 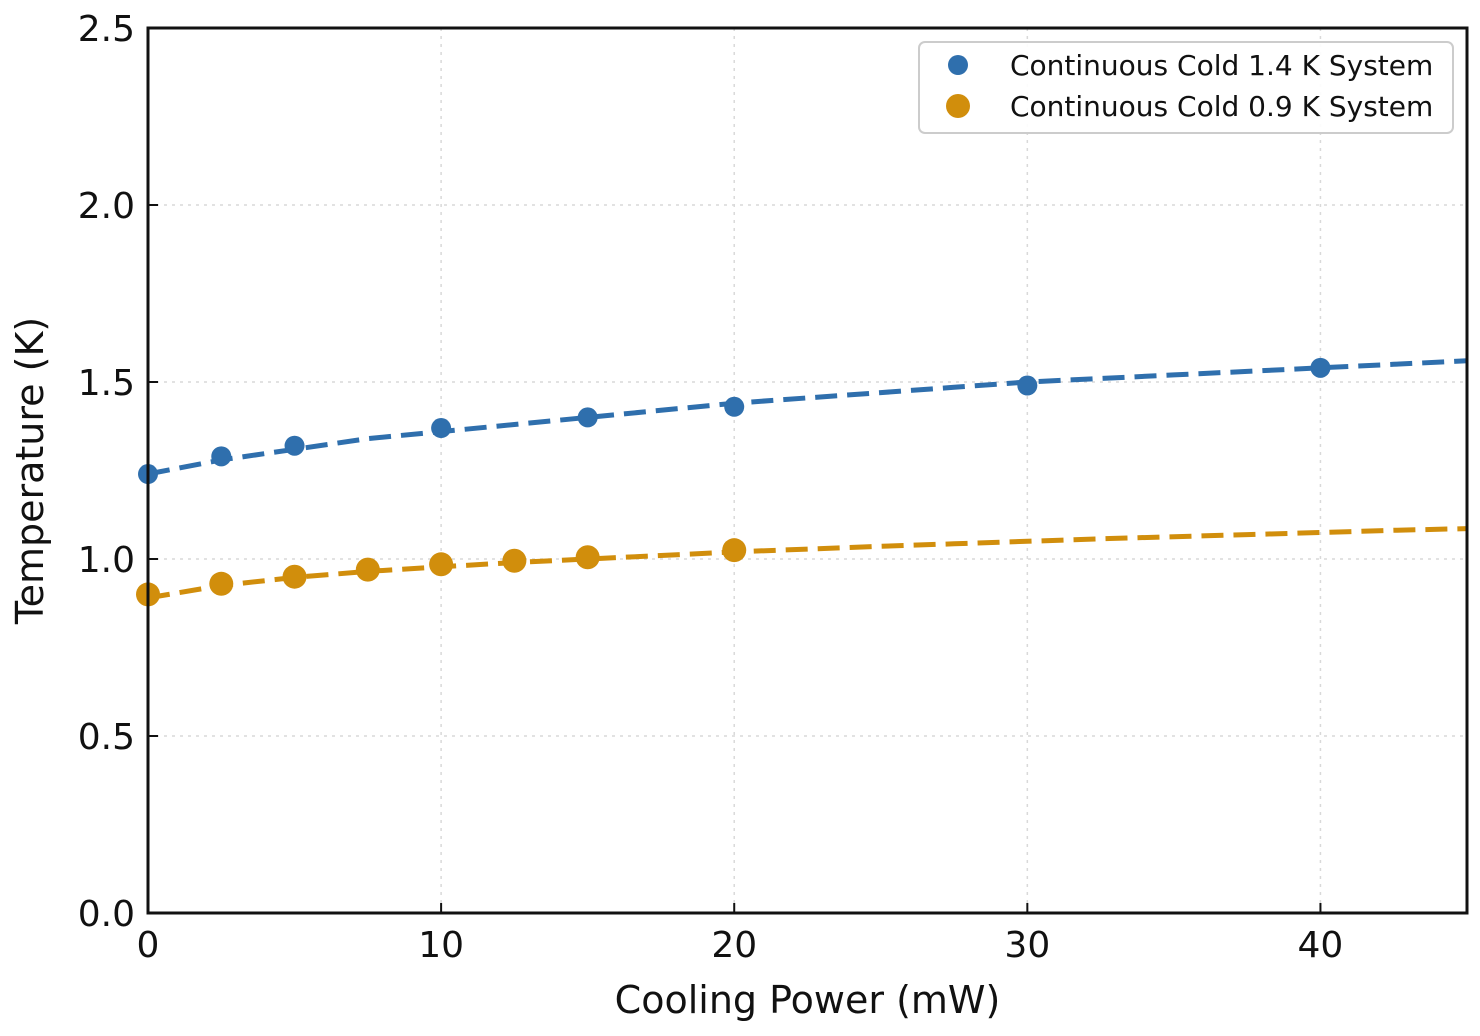 I want to click on y-axis-title: Temperature (K), so click(x=30, y=471).